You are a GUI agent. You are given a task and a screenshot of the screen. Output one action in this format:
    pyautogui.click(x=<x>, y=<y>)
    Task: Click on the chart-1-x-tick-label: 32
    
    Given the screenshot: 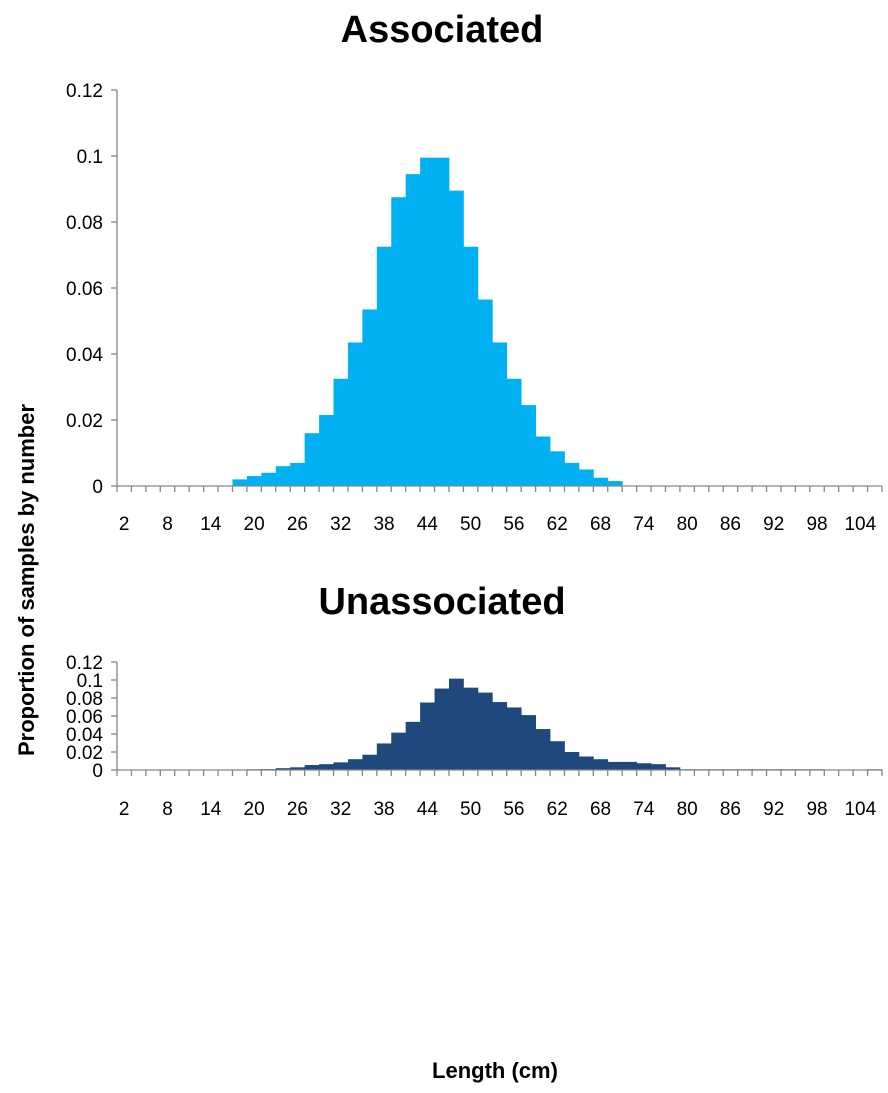 What is the action you would take?
    pyautogui.click(x=340, y=524)
    